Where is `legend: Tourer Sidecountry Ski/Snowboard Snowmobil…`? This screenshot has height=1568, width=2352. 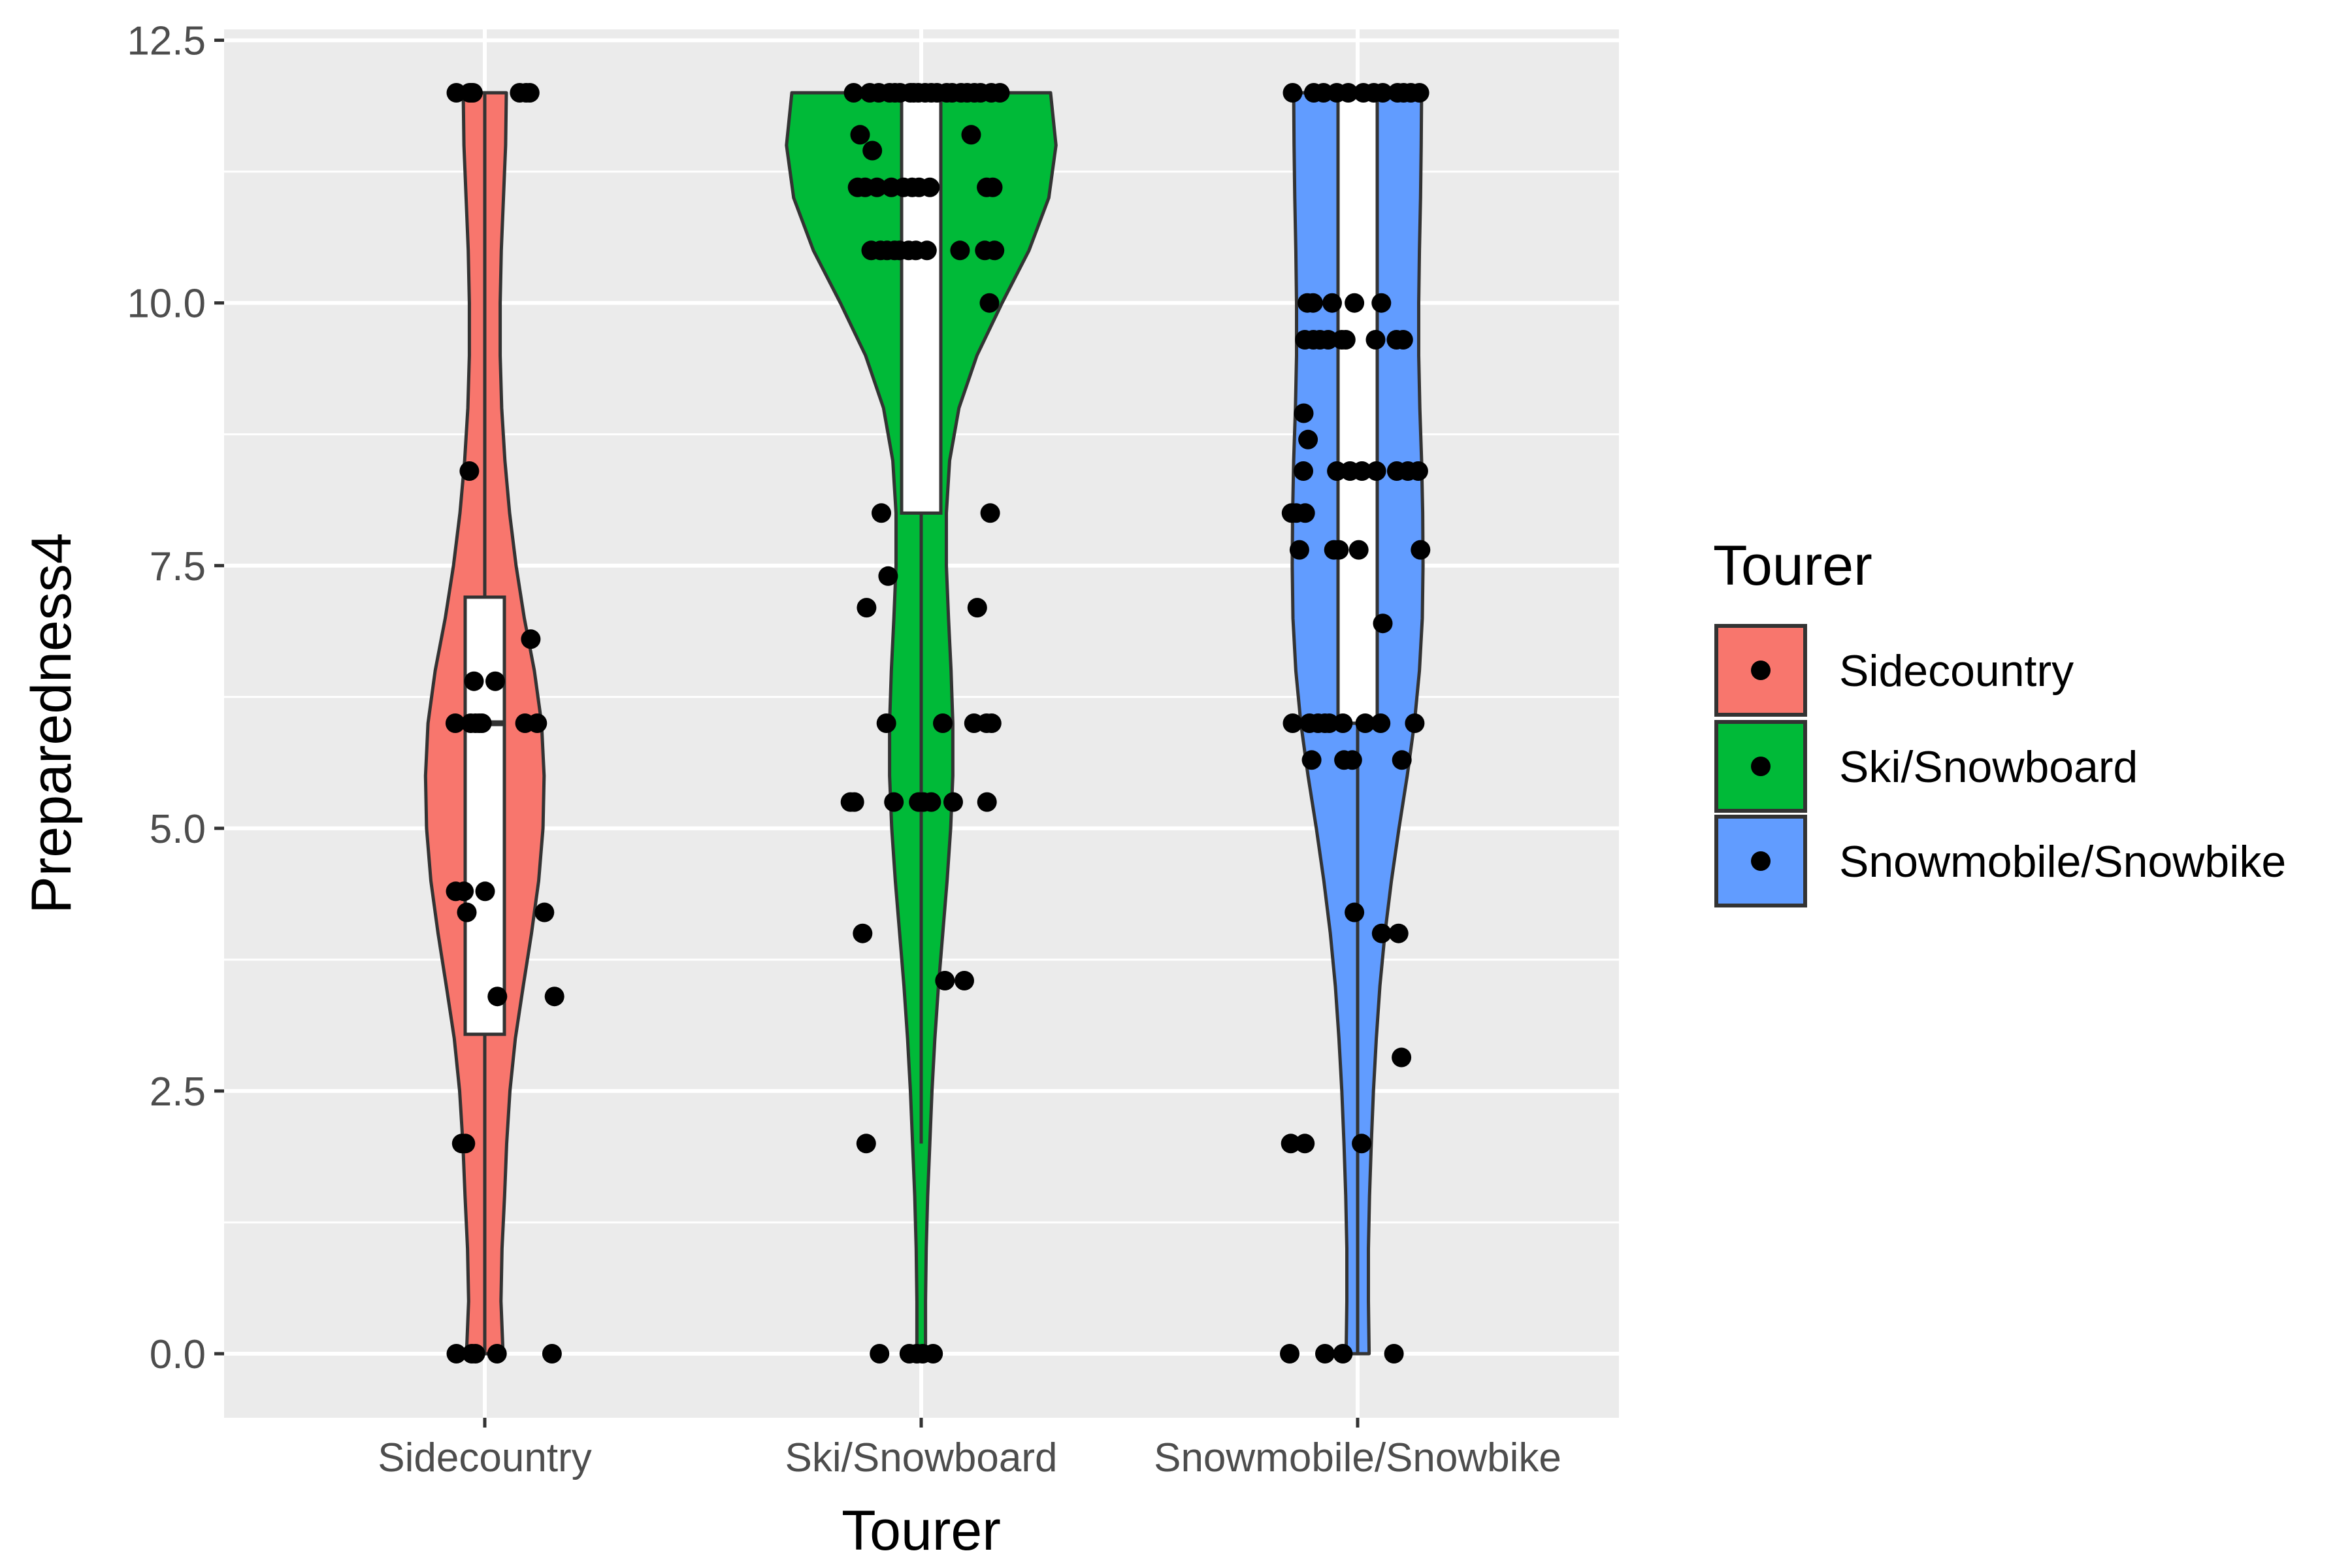 legend: Tourer Sidecountry Ski/Snowboard Snowmobil… is located at coordinates (1999, 720).